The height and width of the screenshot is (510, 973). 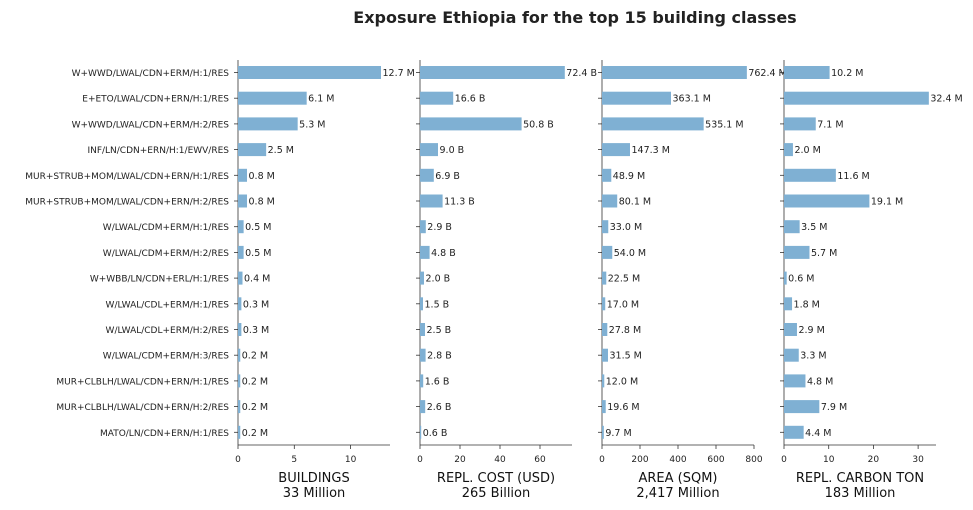 I want to click on data-label: 11.6 M, so click(x=853, y=176).